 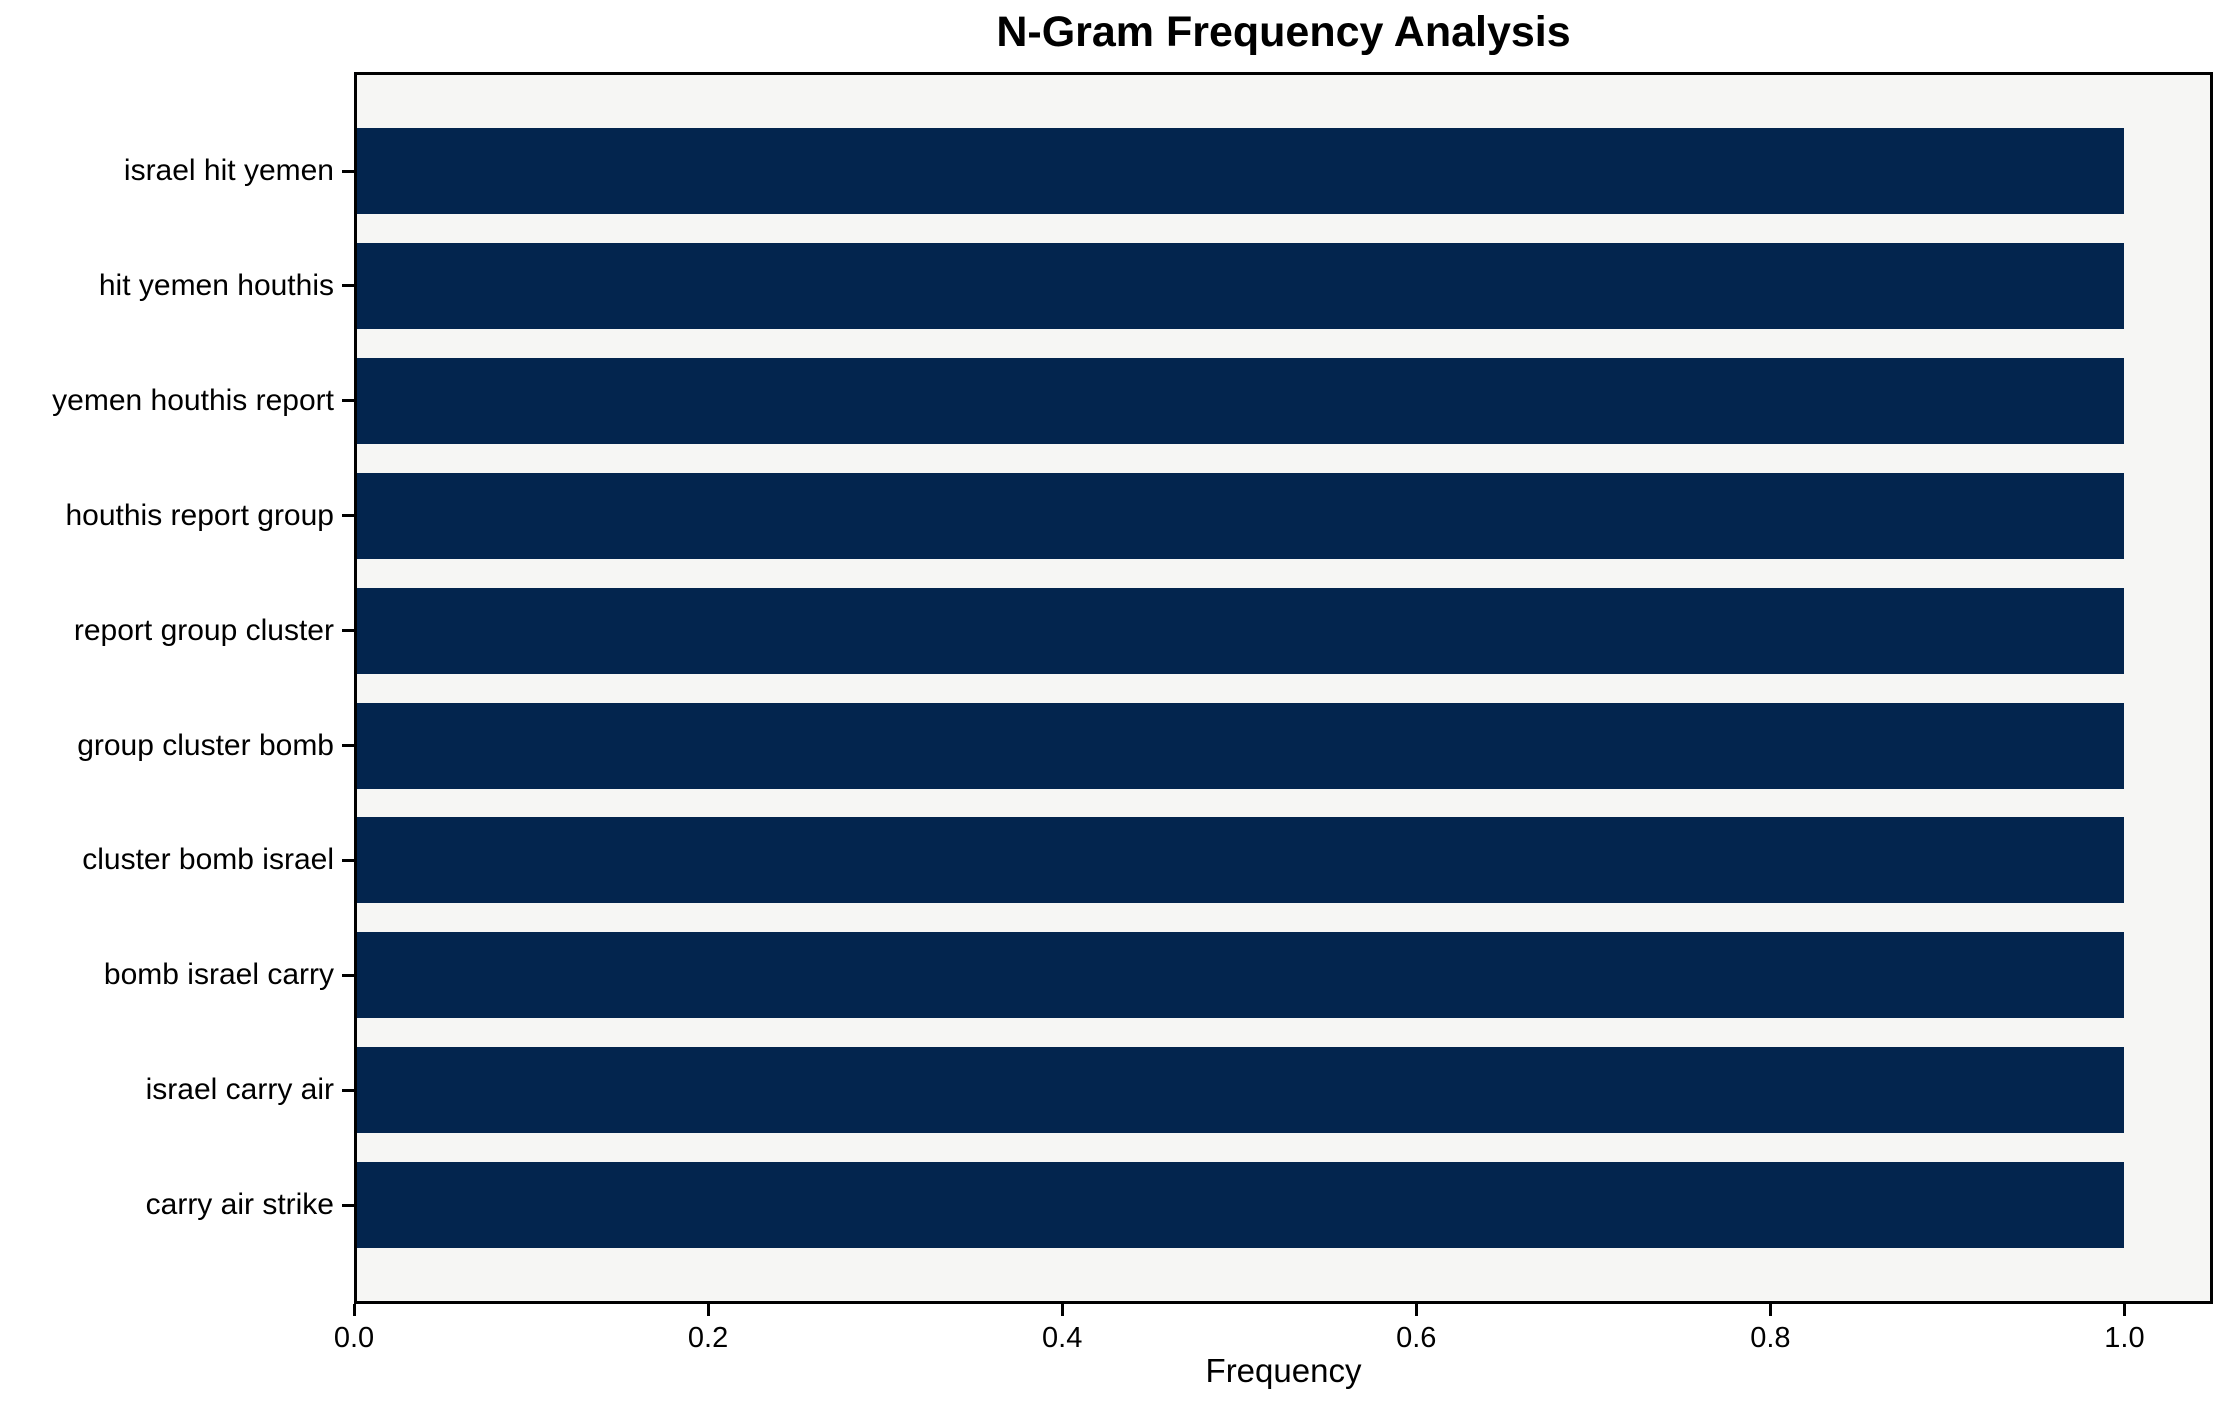 What do you see at coordinates (708, 1338) in the screenshot?
I see `x-tick-label-1: 0.2` at bounding box center [708, 1338].